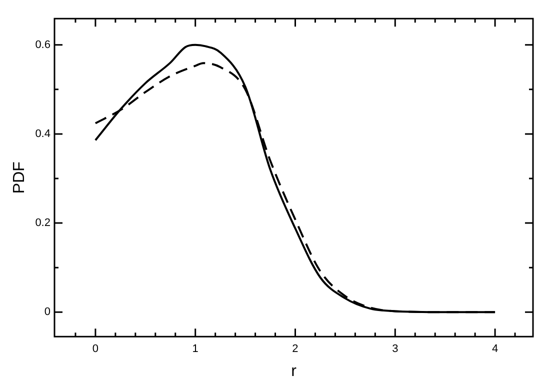 The height and width of the screenshot is (389, 545). I want to click on x-tick-label: 0, so click(95, 349).